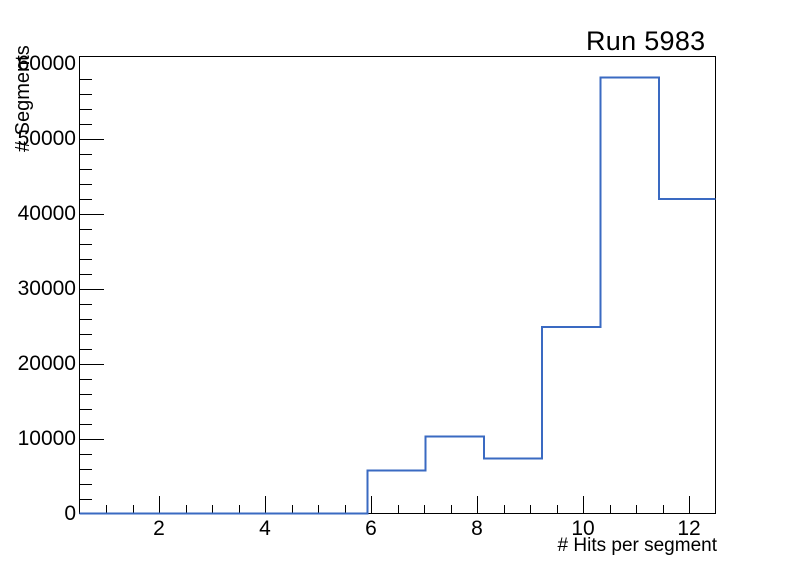 The height and width of the screenshot is (572, 796). Describe the element at coordinates (477, 528) in the screenshot. I see `x-tick-label: 8` at that location.